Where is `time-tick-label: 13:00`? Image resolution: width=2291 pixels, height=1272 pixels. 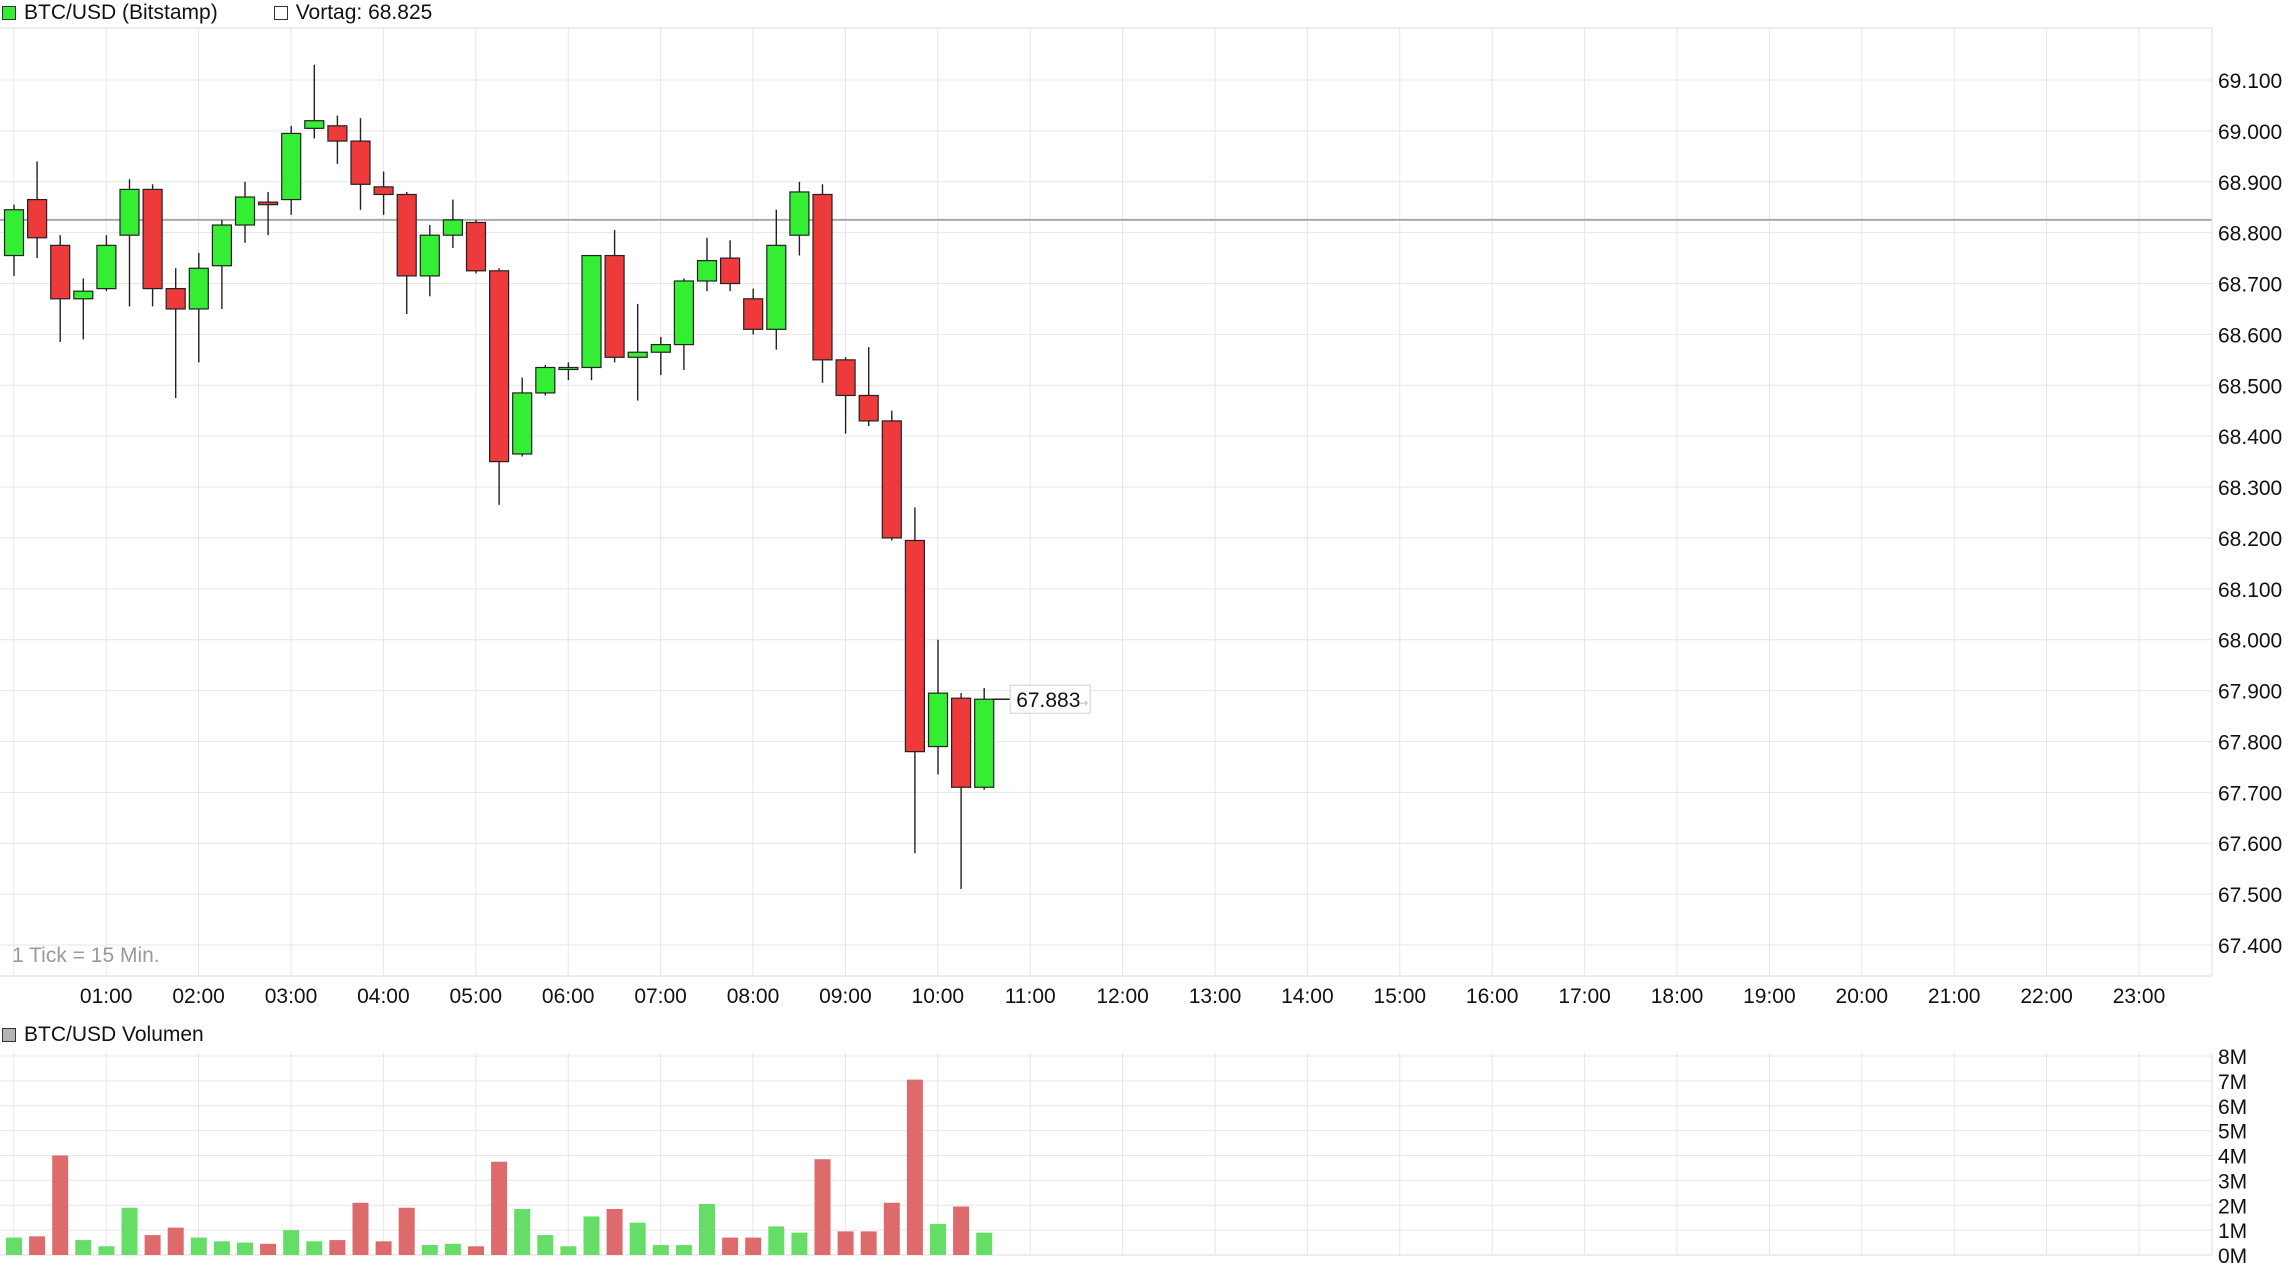
time-tick-label: 13:00 is located at coordinates (1215, 996).